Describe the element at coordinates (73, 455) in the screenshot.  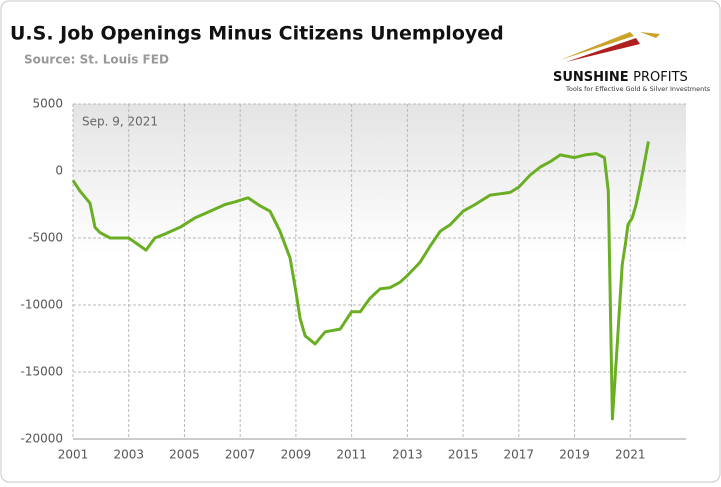
I see `x-tick-label: 2001` at that location.